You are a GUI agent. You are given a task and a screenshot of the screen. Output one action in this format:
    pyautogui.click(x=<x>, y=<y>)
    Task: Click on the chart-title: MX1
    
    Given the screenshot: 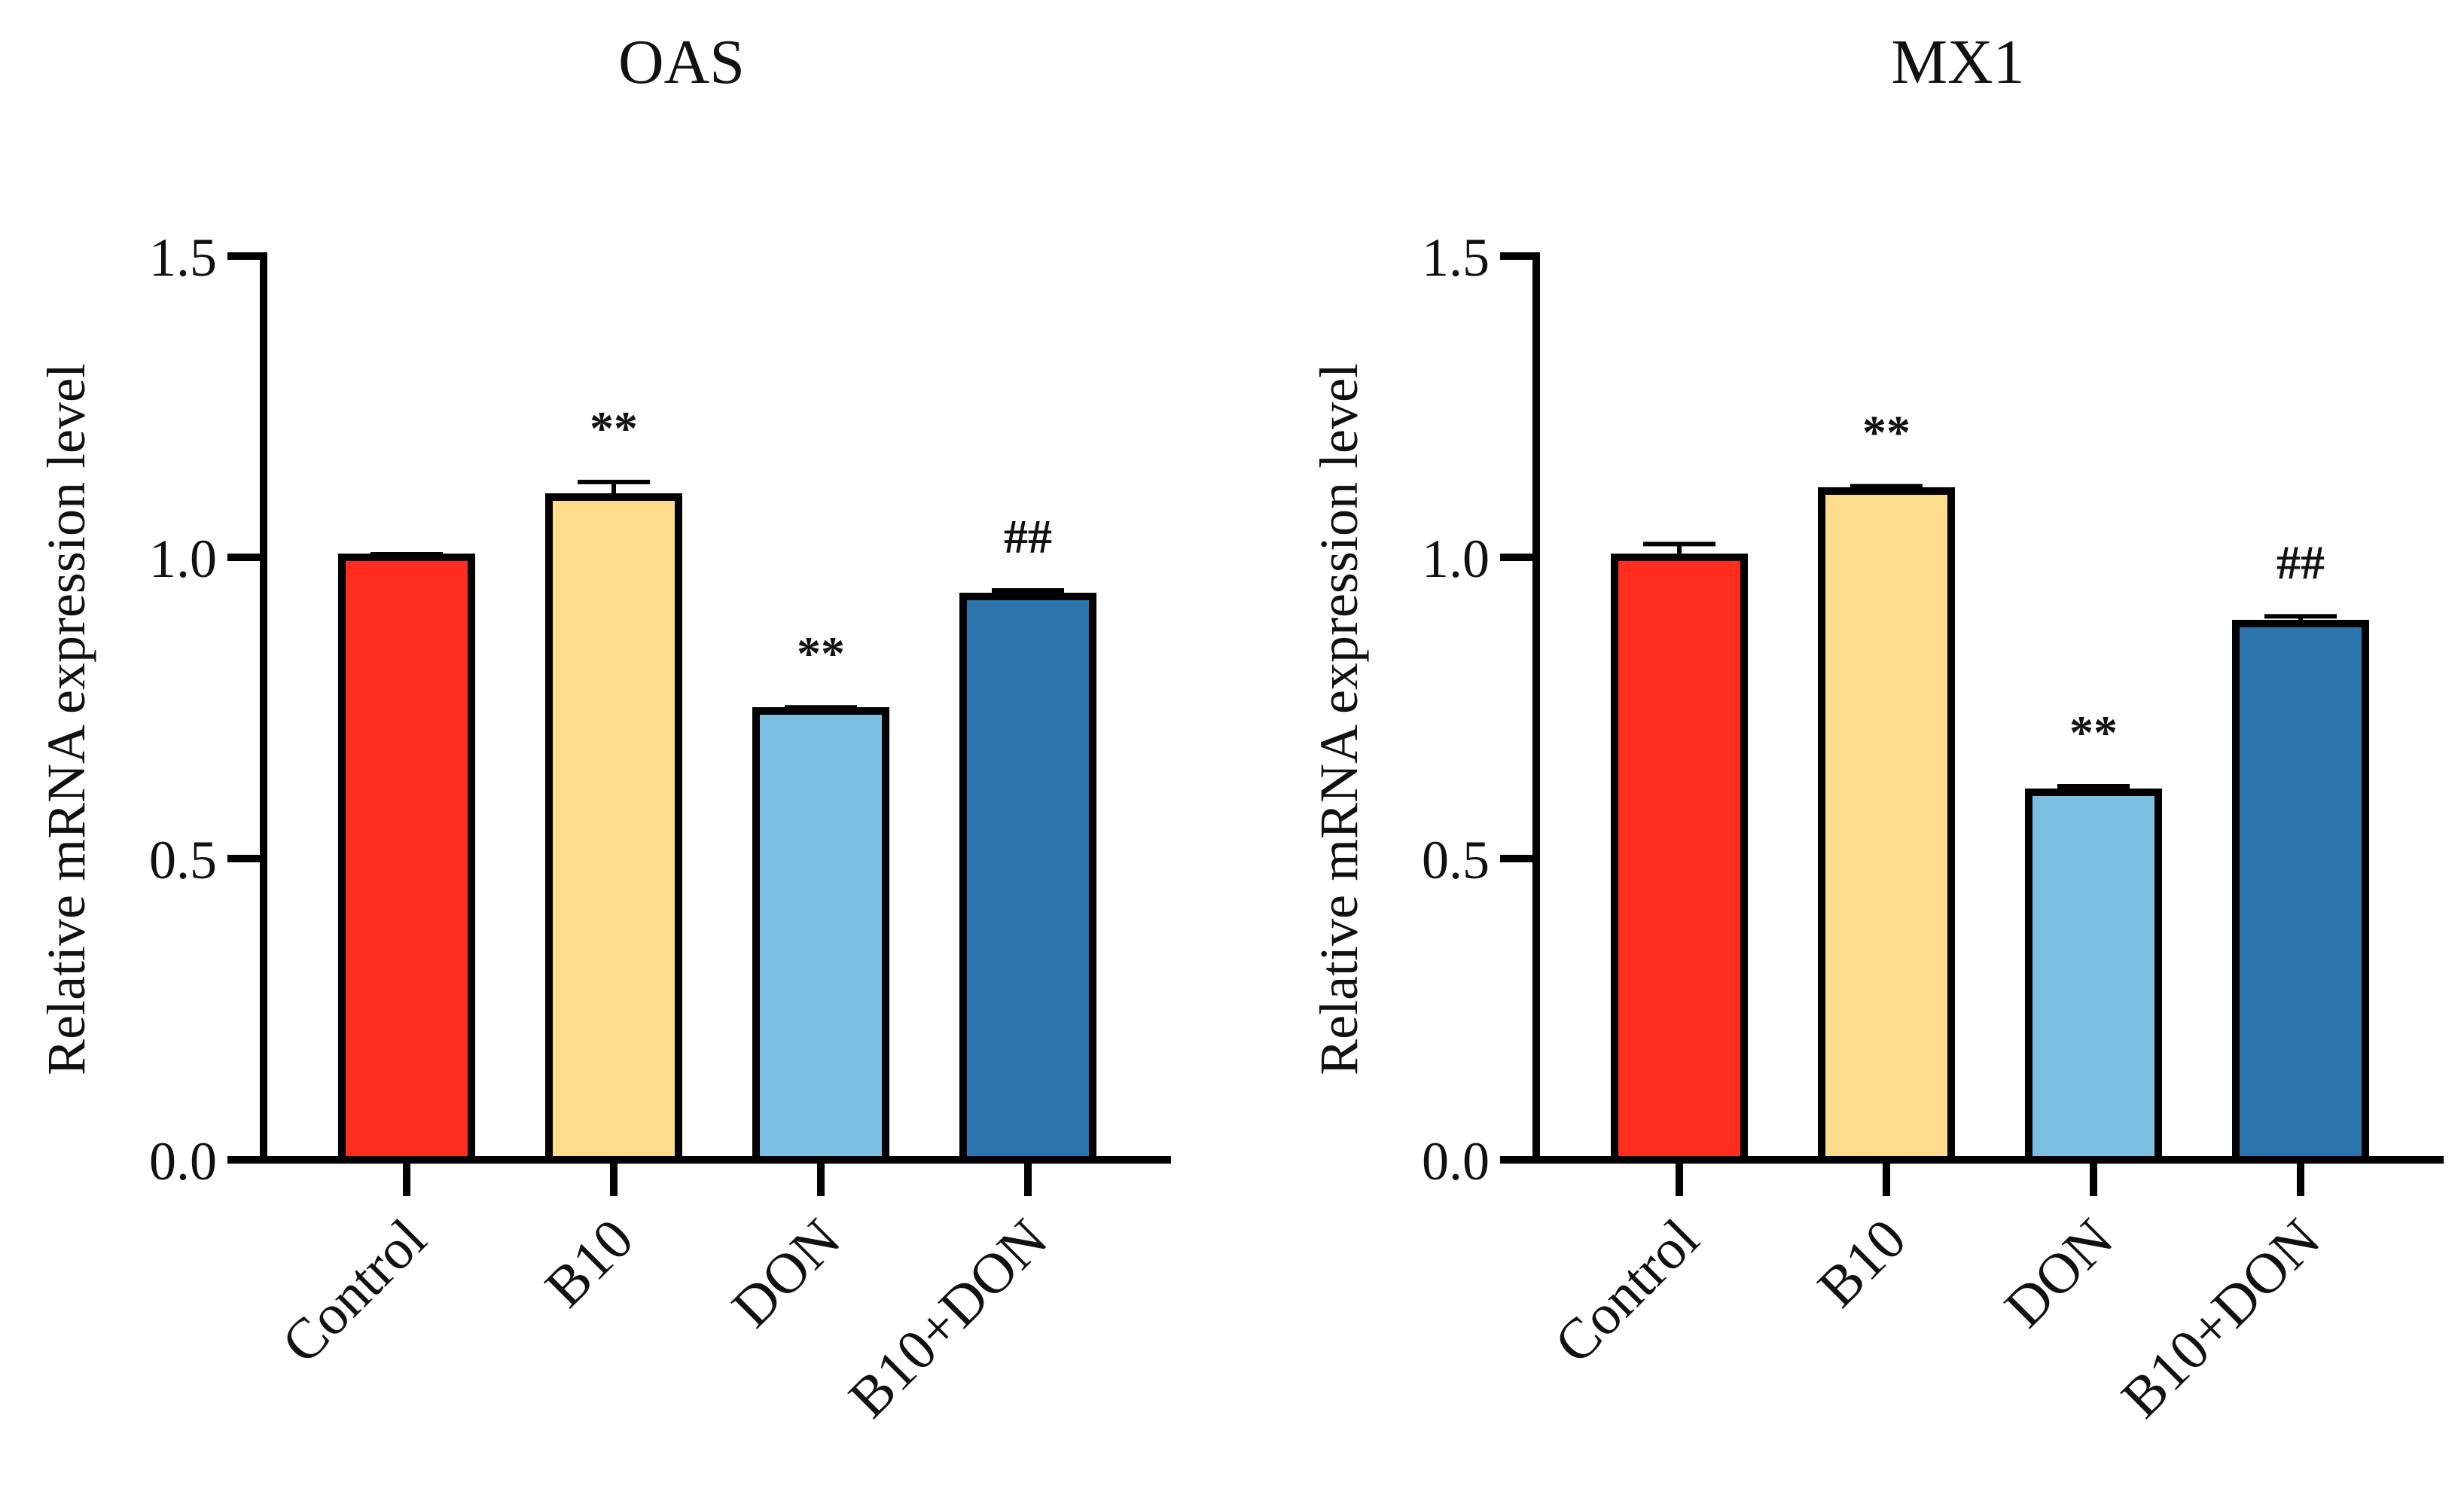 What is the action you would take?
    pyautogui.click(x=1958, y=62)
    